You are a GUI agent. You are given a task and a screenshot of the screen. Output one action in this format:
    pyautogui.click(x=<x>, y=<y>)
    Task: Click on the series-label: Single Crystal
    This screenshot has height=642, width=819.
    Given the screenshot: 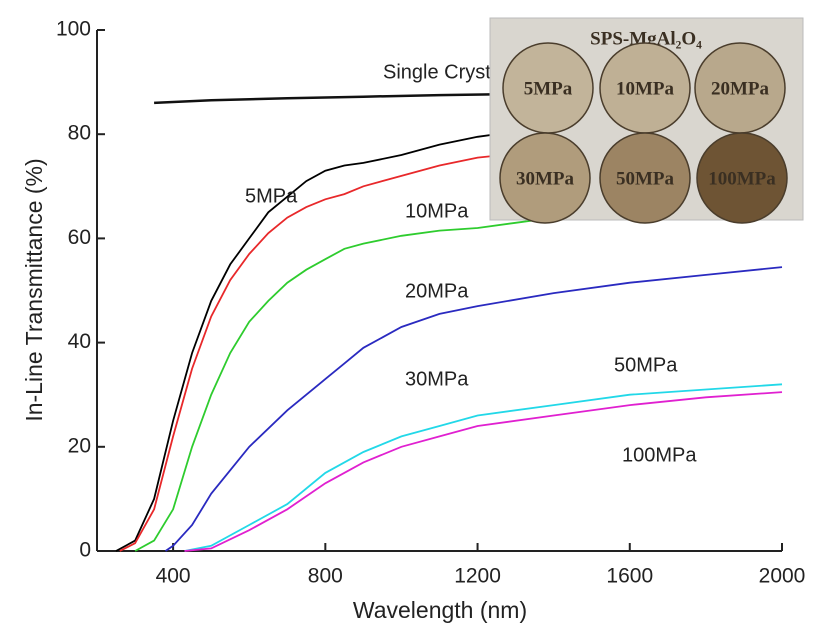 What is the action you would take?
    pyautogui.click(x=444, y=72)
    